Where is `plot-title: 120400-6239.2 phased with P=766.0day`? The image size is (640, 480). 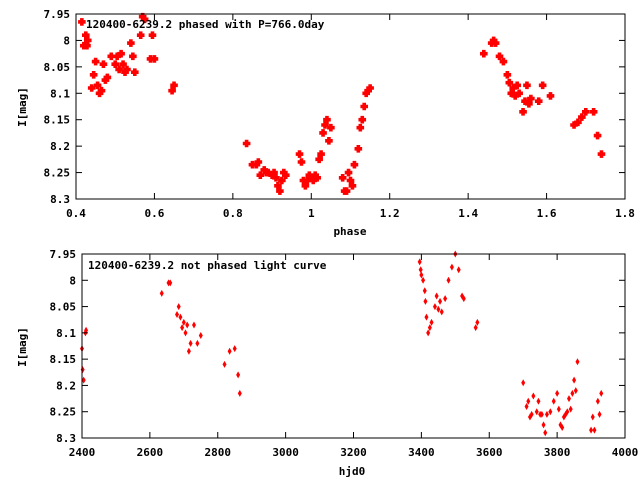 plot-title: 120400-6239.2 phased with P=766.0day is located at coordinates (205, 24).